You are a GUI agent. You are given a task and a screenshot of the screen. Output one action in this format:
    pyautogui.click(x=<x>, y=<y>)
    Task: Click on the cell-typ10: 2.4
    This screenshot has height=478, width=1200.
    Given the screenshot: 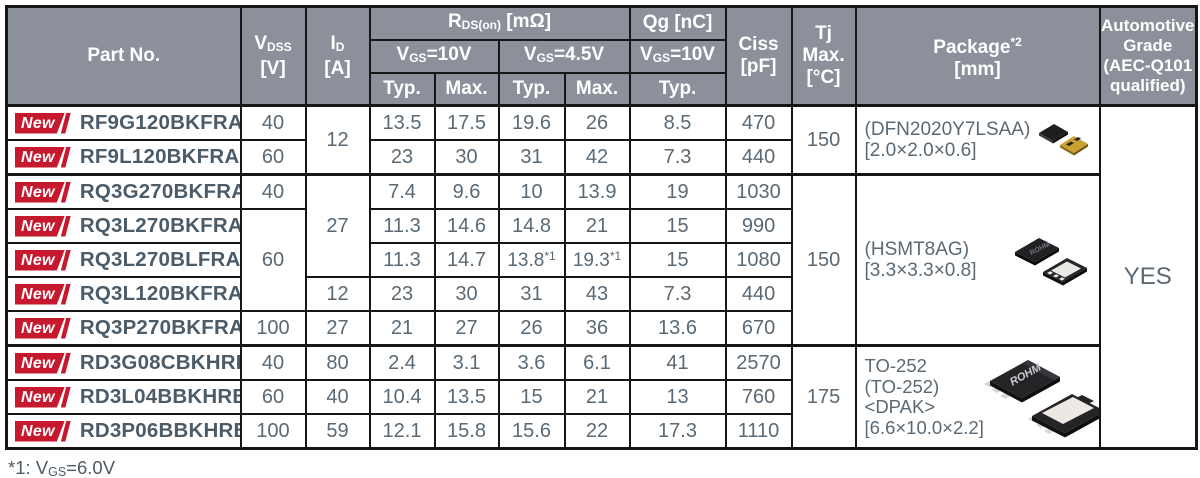 What is the action you would take?
    pyautogui.click(x=402, y=362)
    